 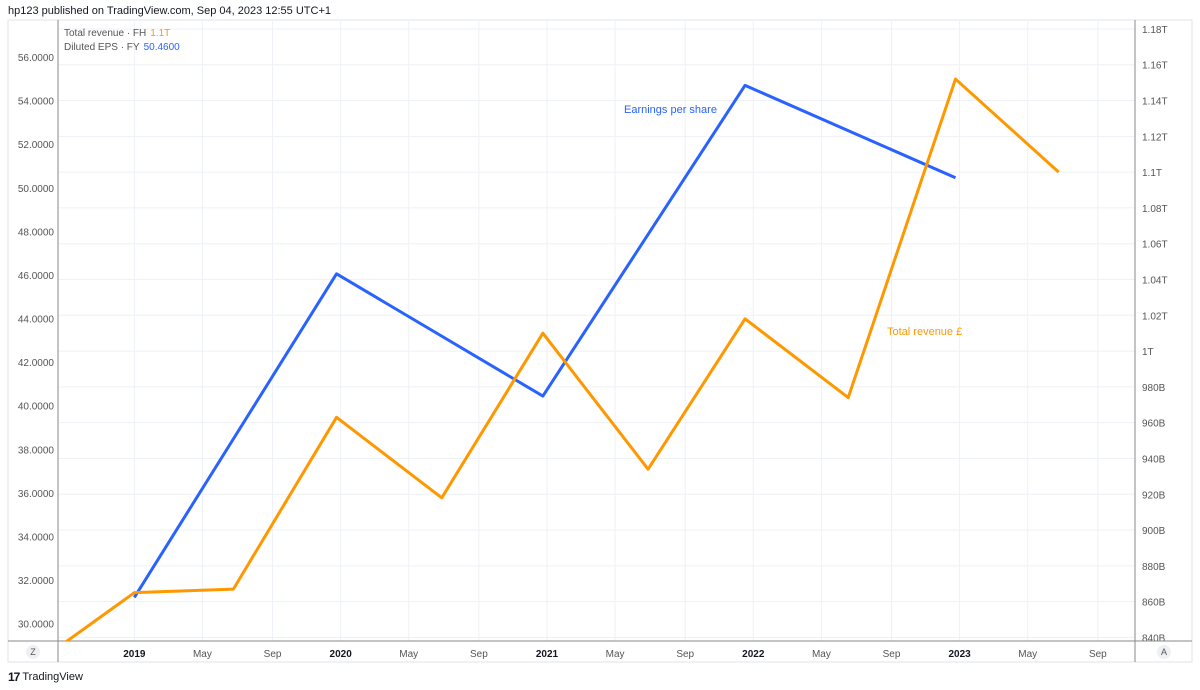 I want to click on right-tick-label: 880B, so click(x=1154, y=567).